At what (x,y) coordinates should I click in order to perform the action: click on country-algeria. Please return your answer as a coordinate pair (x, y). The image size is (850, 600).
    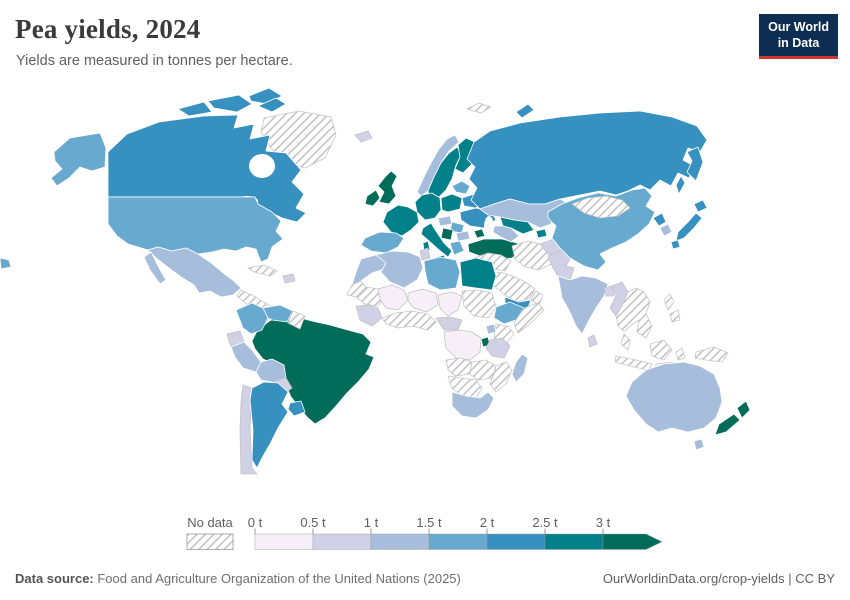
    Looking at the image, I should click on (399, 269).